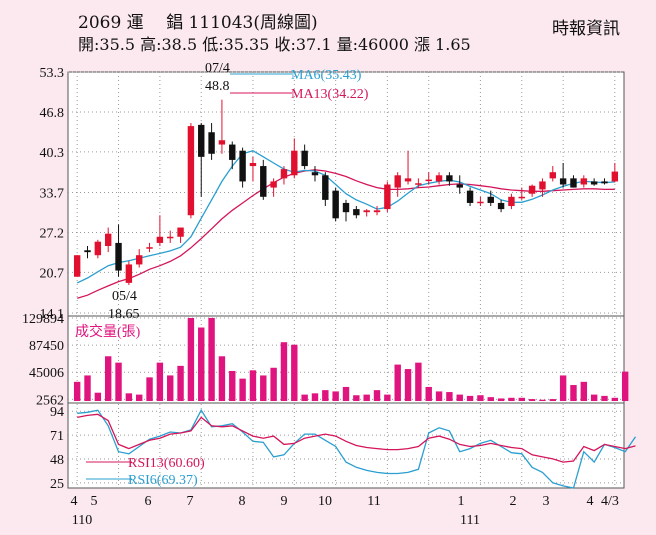  What do you see at coordinates (46, 373) in the screenshot?
I see `volume-tick-label: 45006` at bounding box center [46, 373].